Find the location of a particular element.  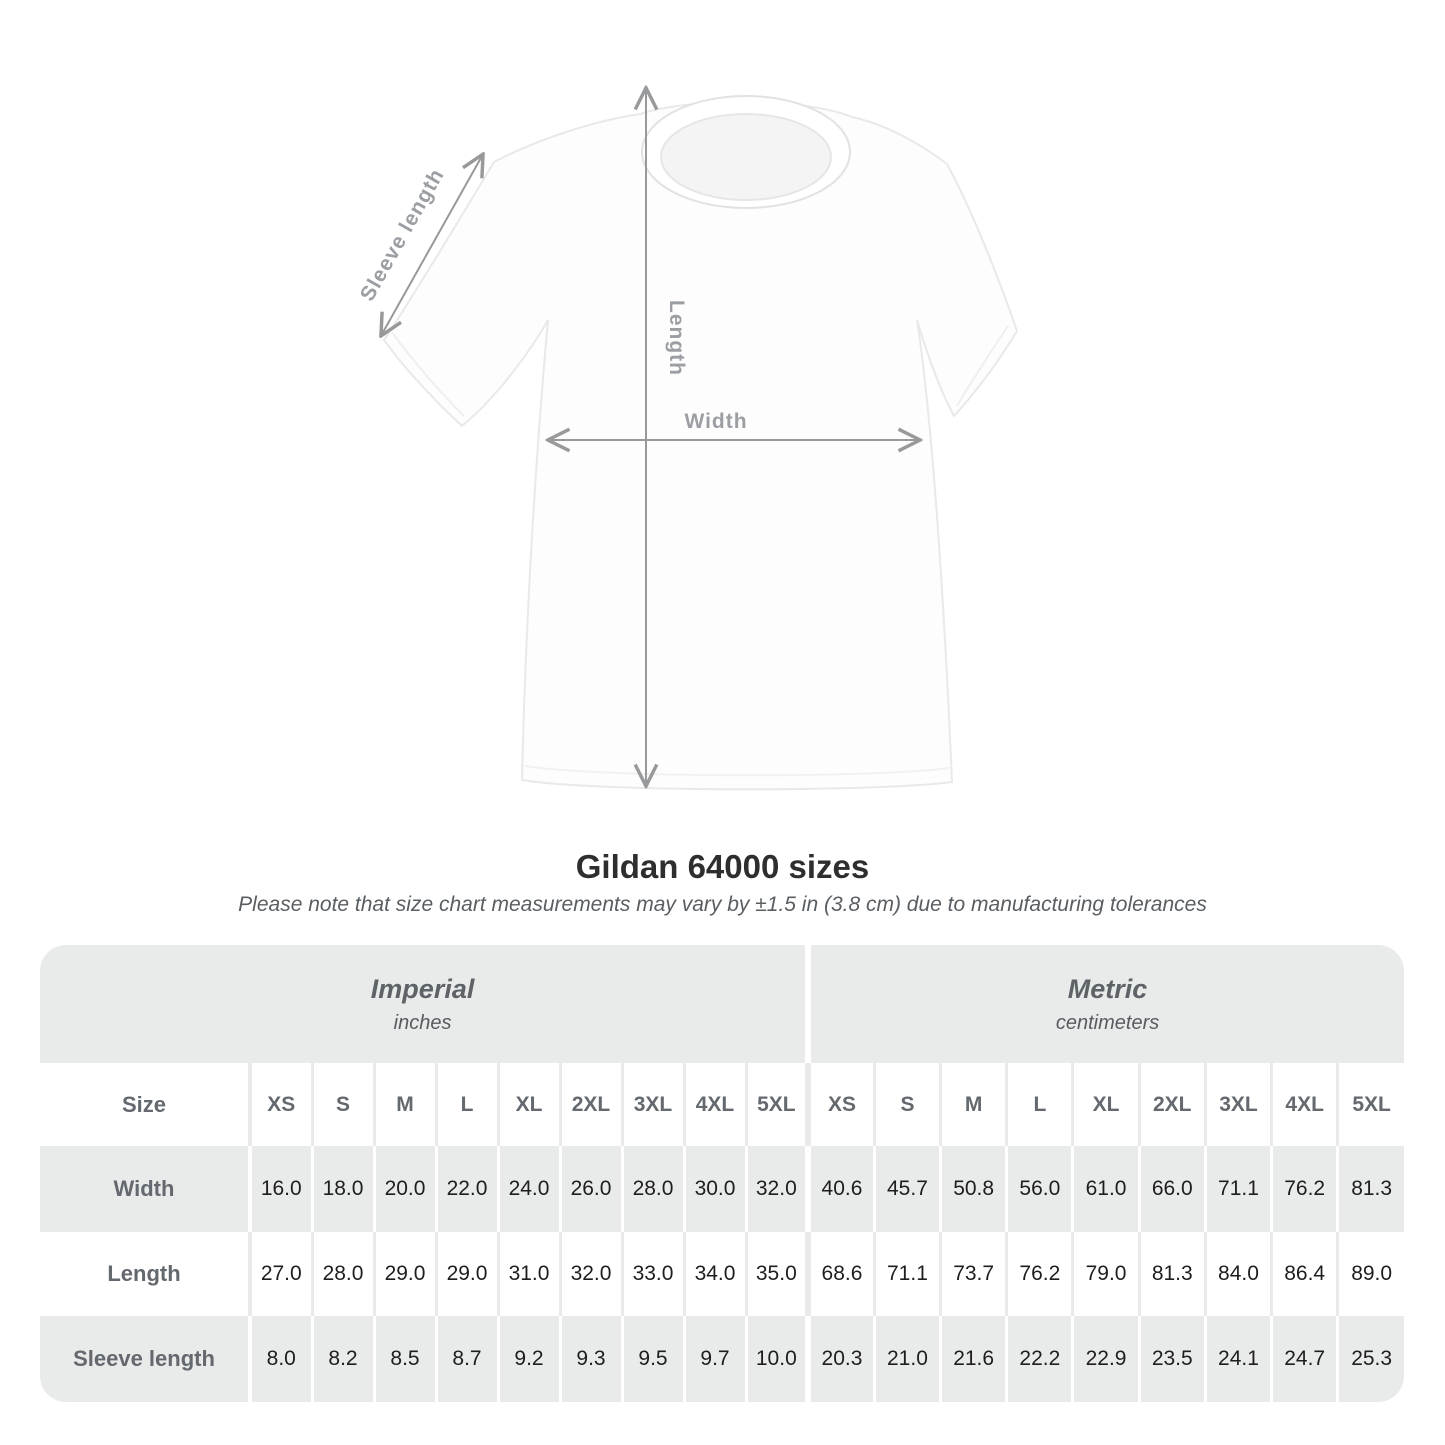

cell: 66.0 is located at coordinates (1171, 1189).